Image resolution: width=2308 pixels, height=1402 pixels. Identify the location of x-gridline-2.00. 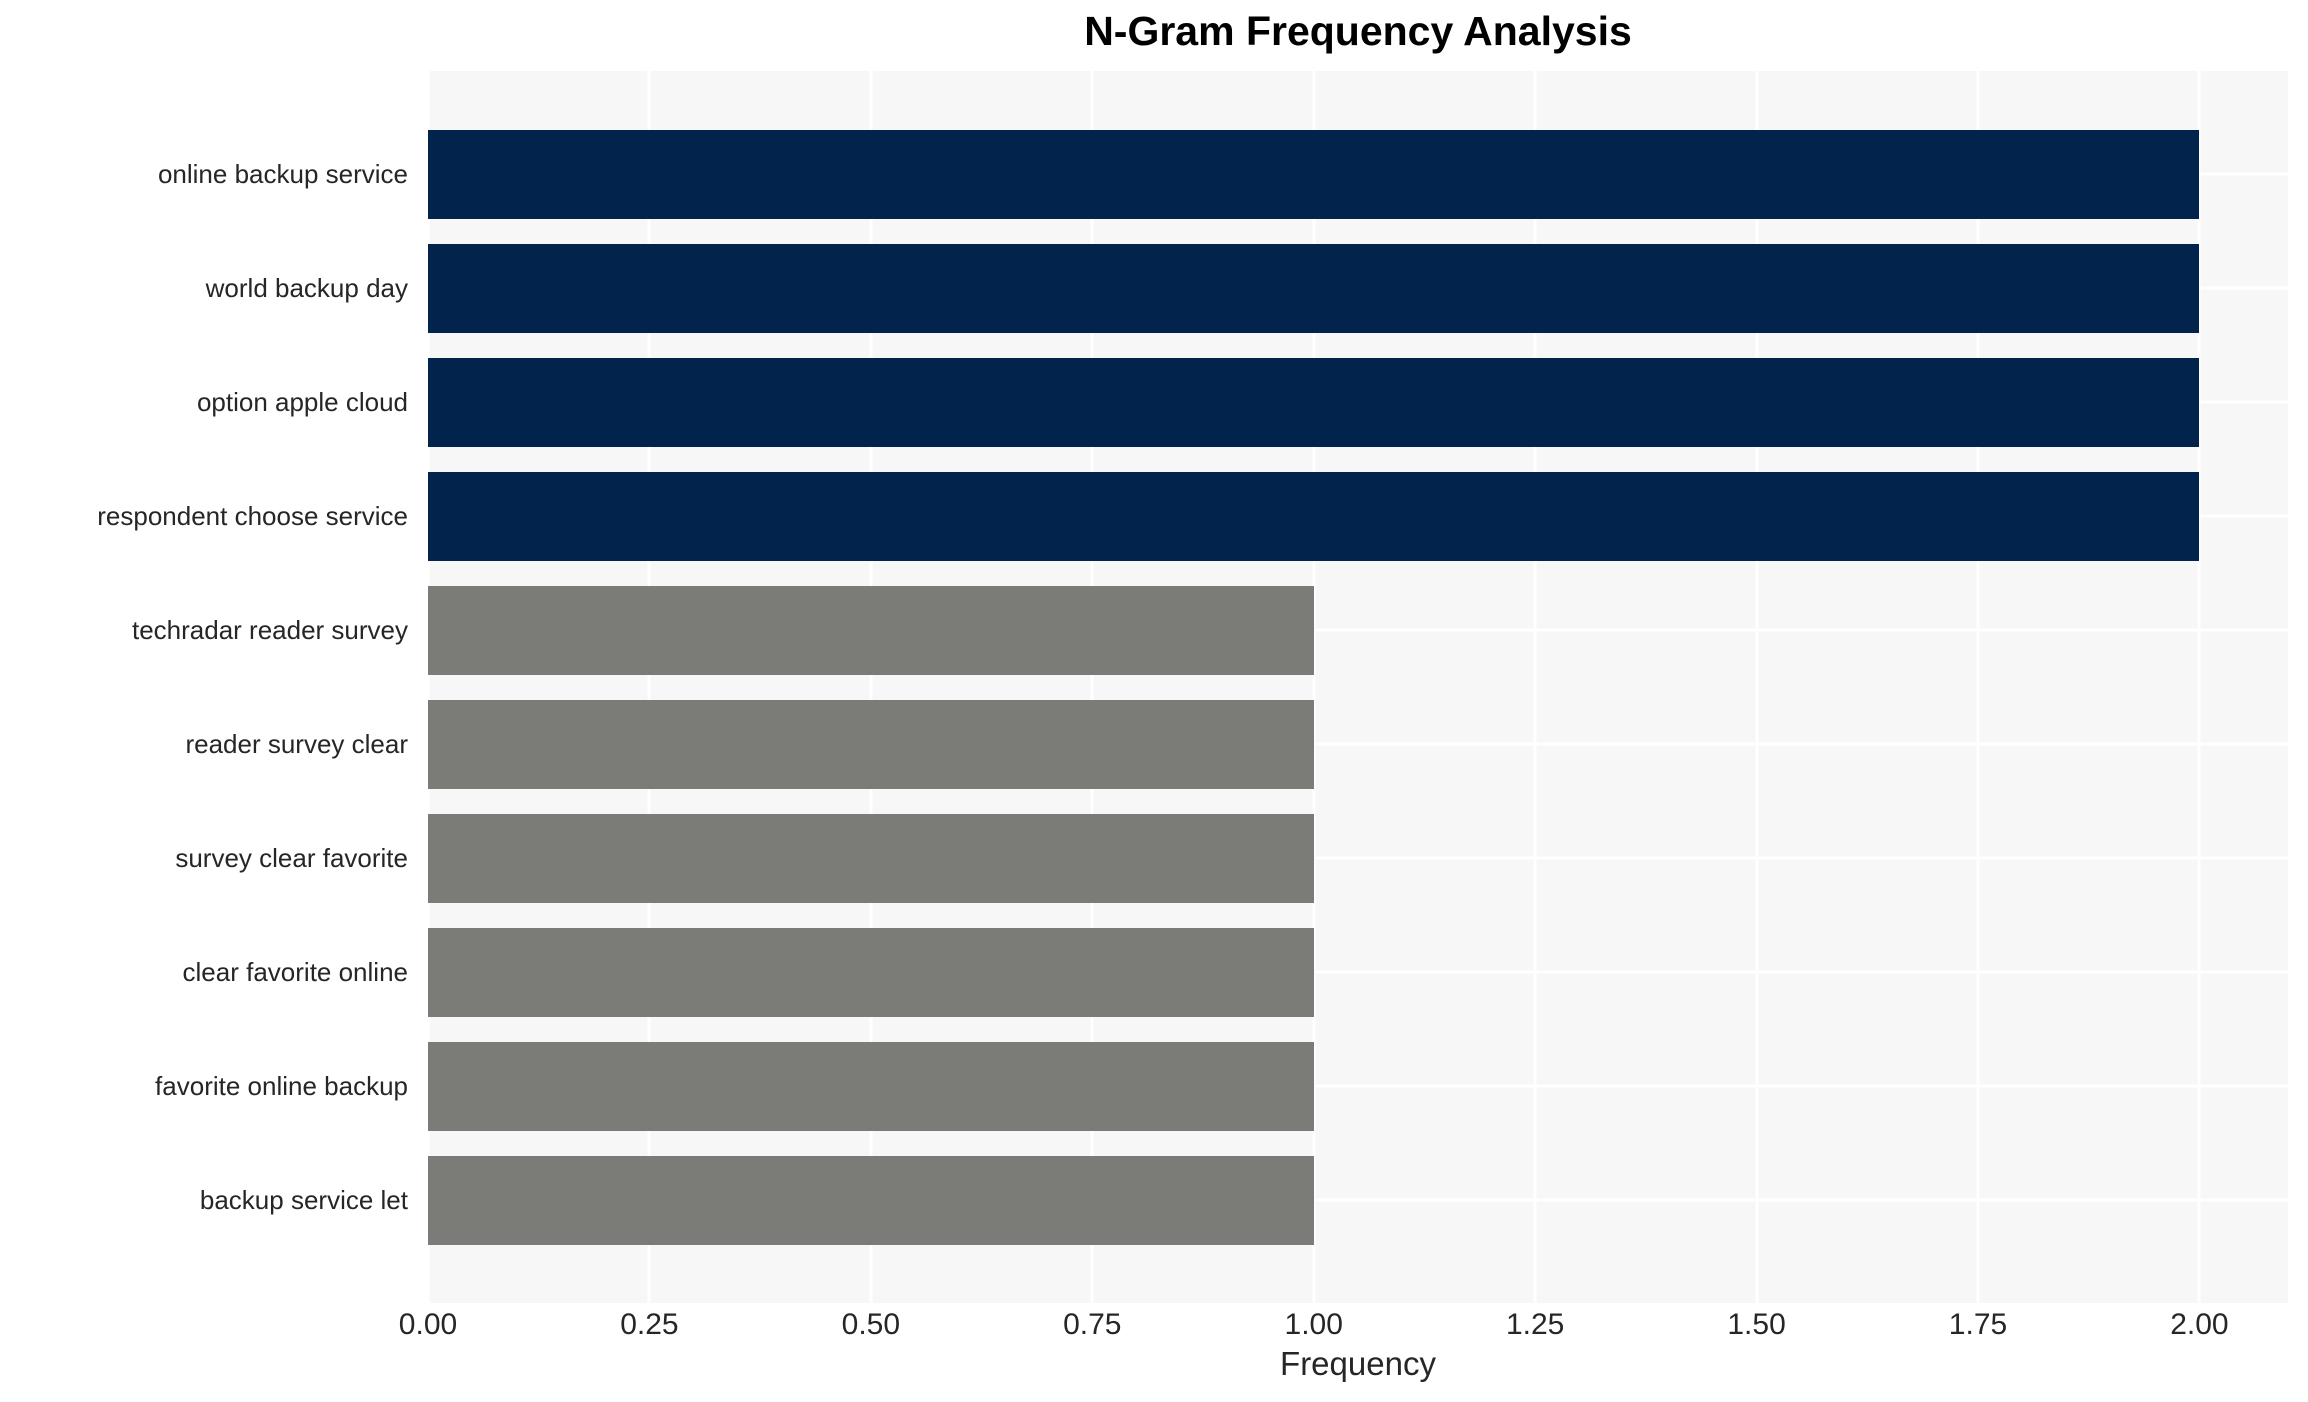
(2199, 687).